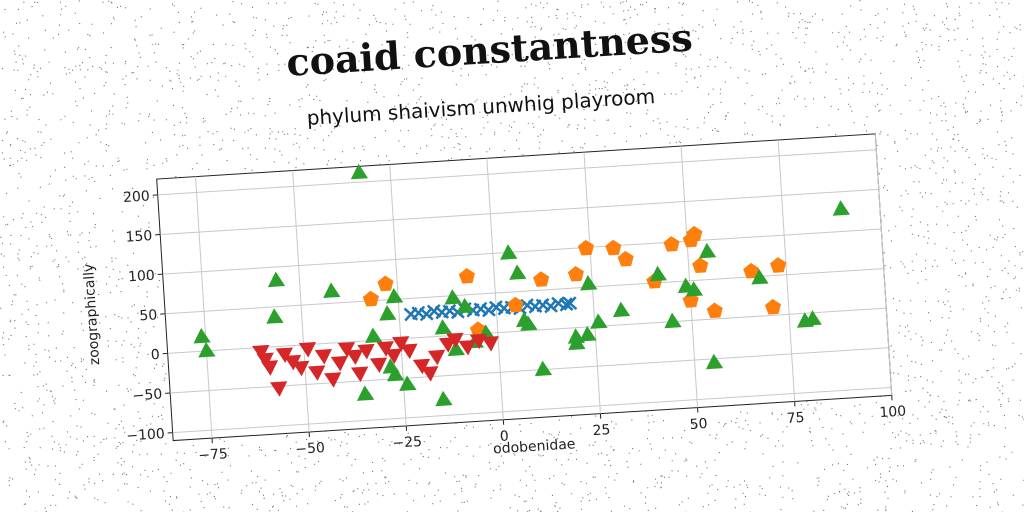 This screenshot has height=512, width=1024. What do you see at coordinates (145, 435) in the screenshot?
I see `y-tick-label: −100` at bounding box center [145, 435].